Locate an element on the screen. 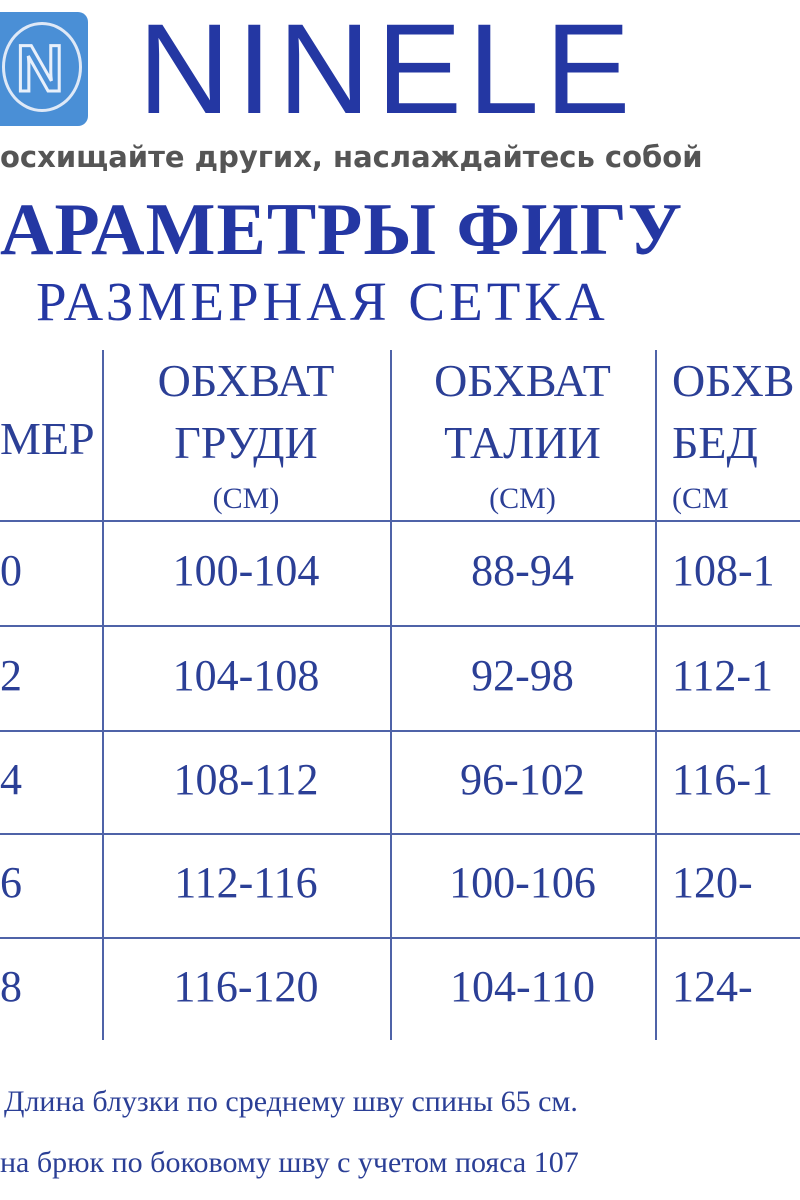 This screenshot has width=800, height=1200. table-cell: 108-1 is located at coordinates (723, 570).